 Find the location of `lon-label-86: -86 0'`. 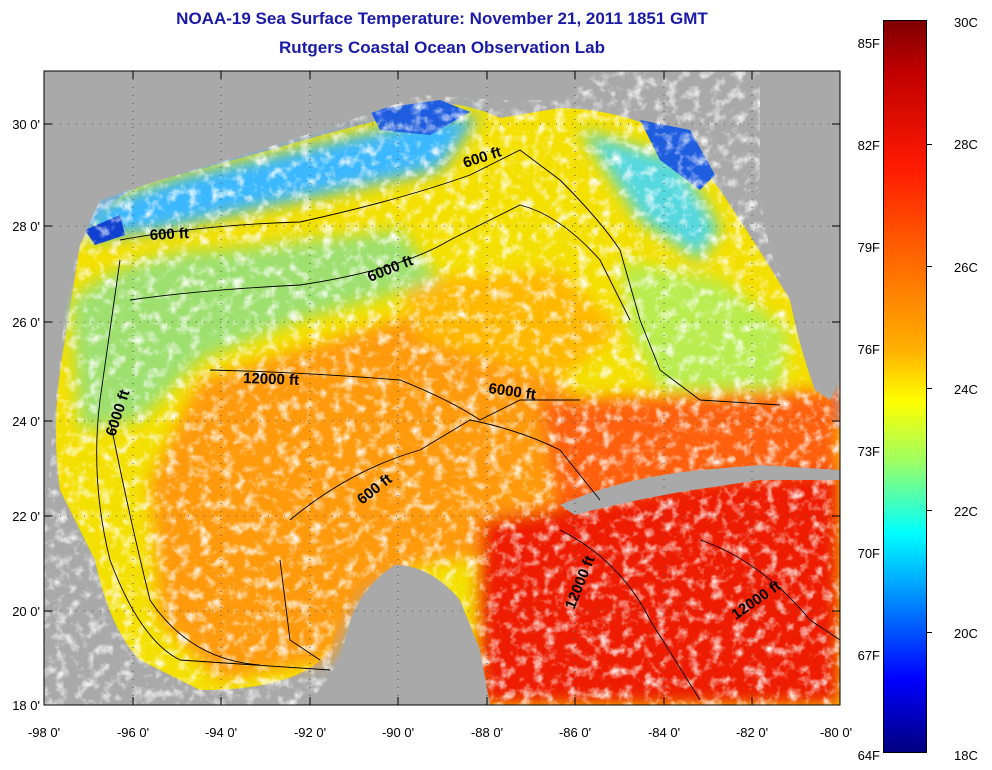

lon-label-86: -86 0' is located at coordinates (575, 732).